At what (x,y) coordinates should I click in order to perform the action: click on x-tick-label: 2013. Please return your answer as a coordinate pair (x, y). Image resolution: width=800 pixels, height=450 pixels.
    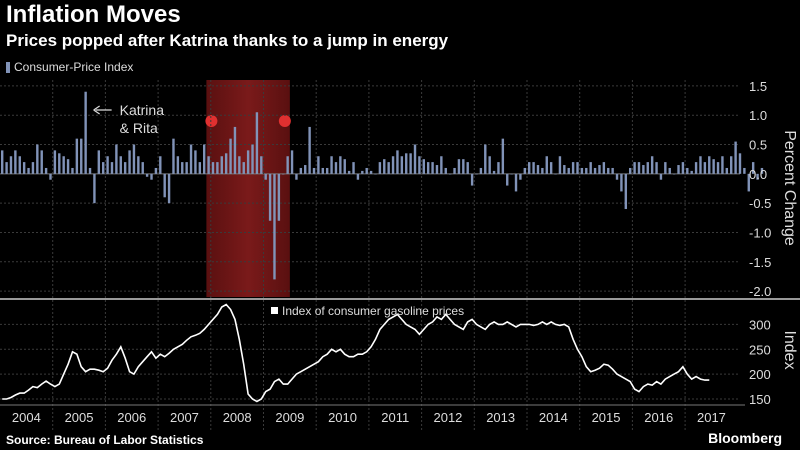
    Looking at the image, I should click on (500, 417).